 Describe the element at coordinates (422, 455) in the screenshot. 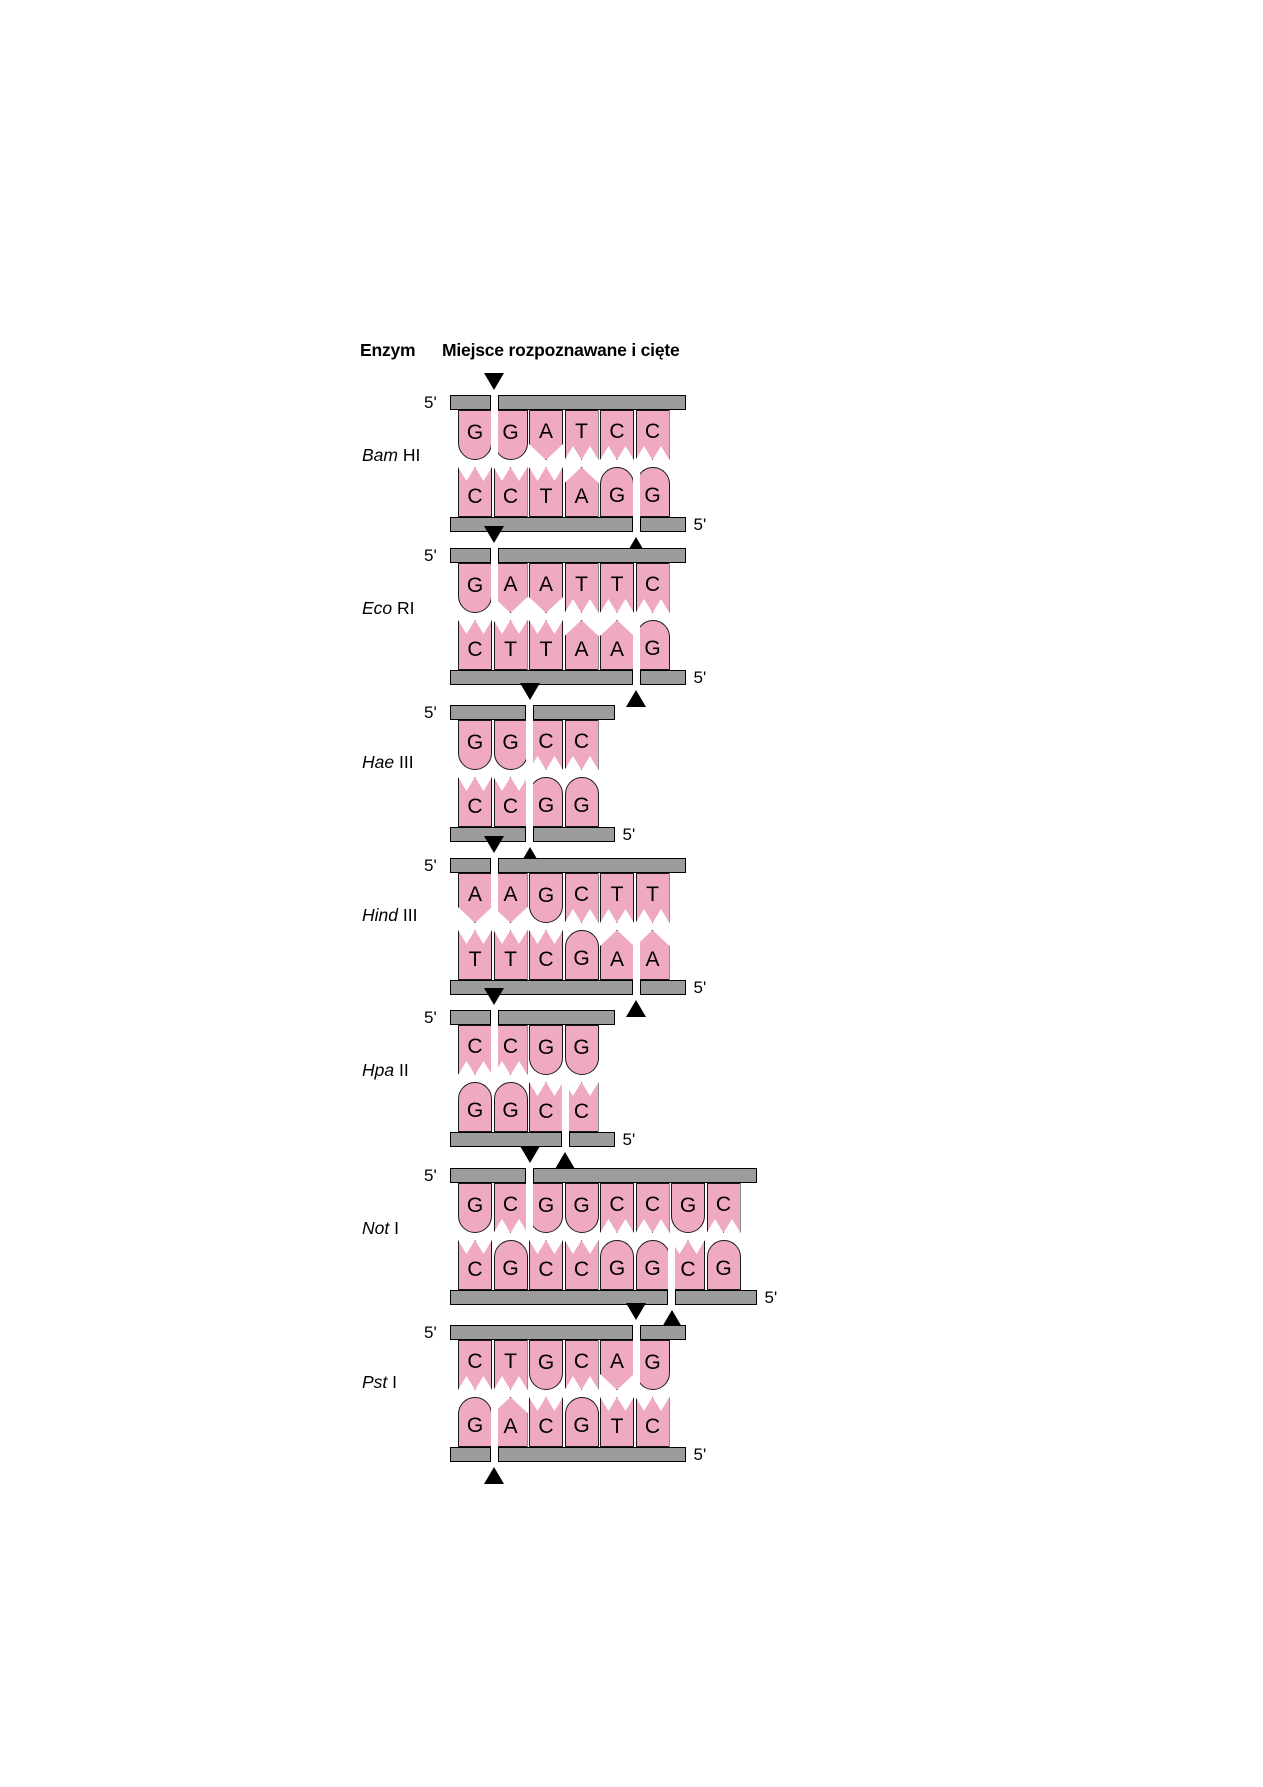

I see `enzyme-name-bam-hi: Bam HI` at that location.